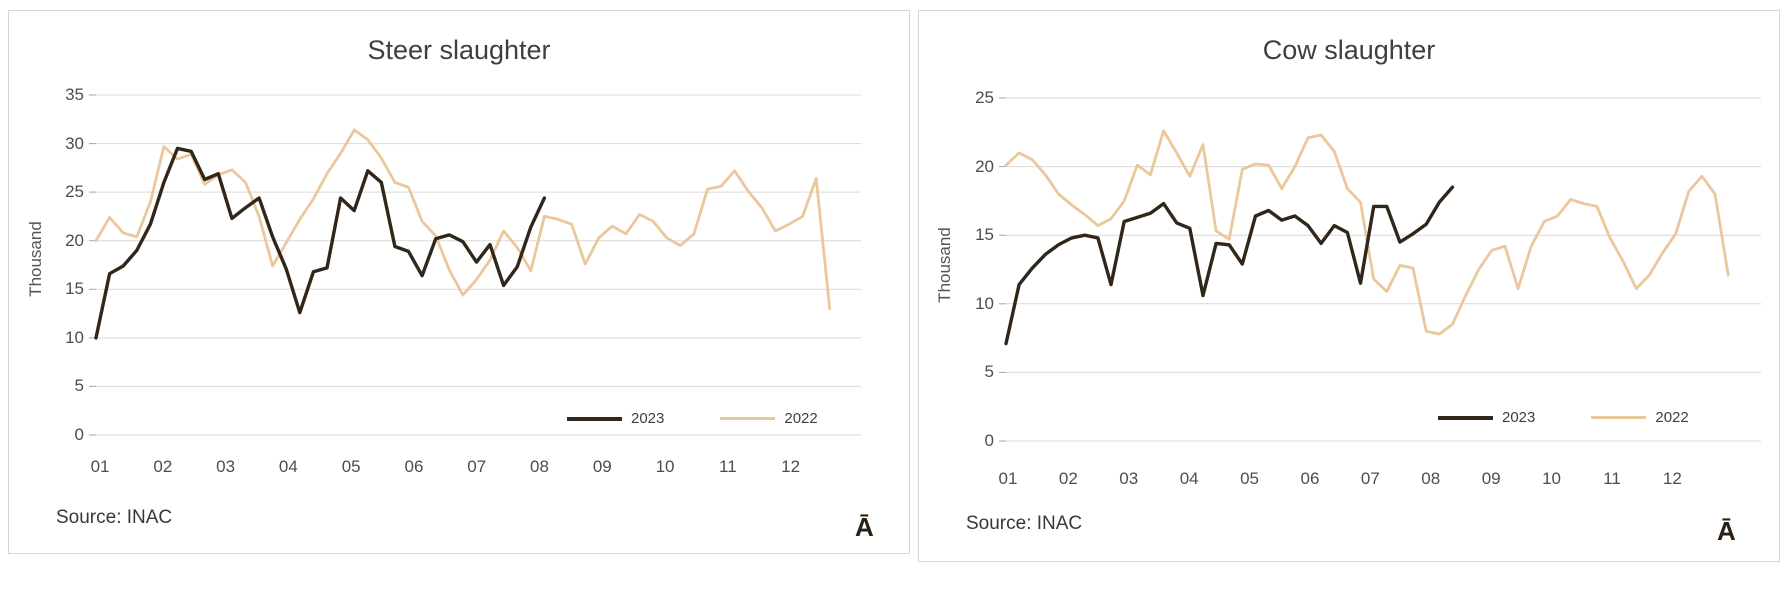 The width and height of the screenshot is (1786, 592). What do you see at coordinates (74, 143) in the screenshot?
I see `y-tick-label: 30` at bounding box center [74, 143].